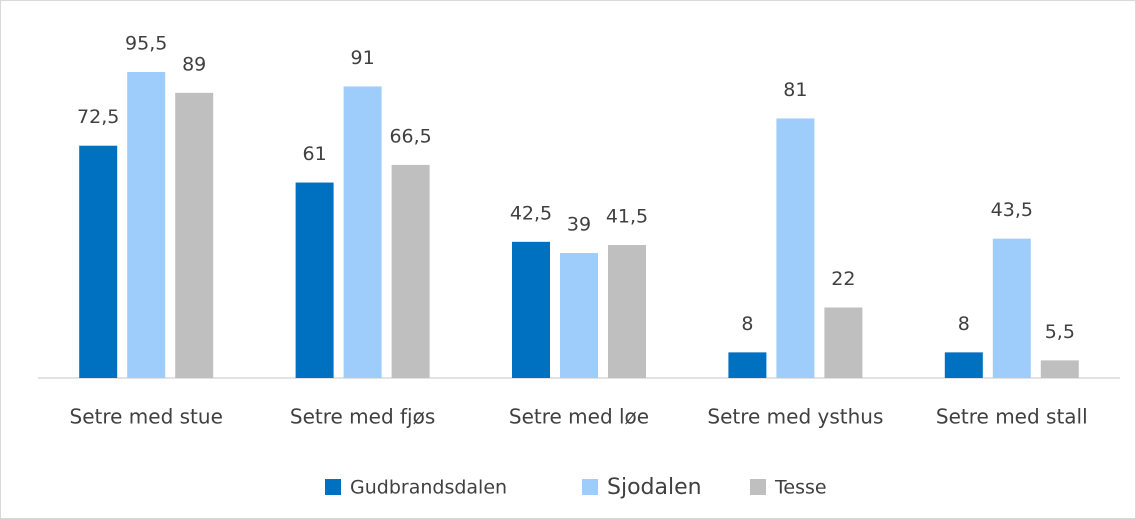 This screenshot has height=519, width=1136. What do you see at coordinates (795, 417) in the screenshot?
I see `x-tick-label: Setre med ysthus` at bounding box center [795, 417].